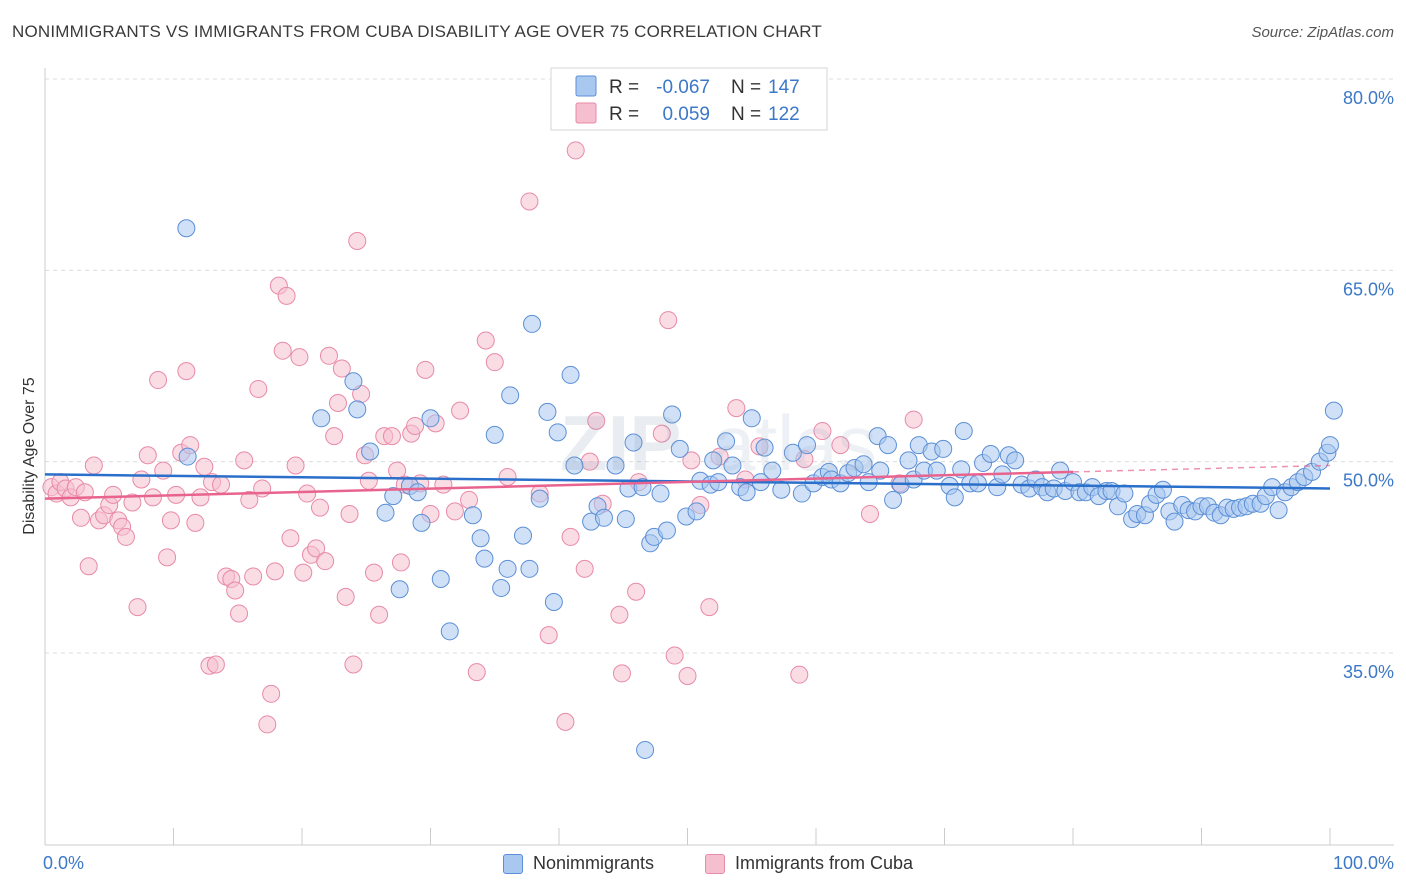 The width and height of the screenshot is (1406, 892). I want to click on svg-text: atlas, so click(794, 443).